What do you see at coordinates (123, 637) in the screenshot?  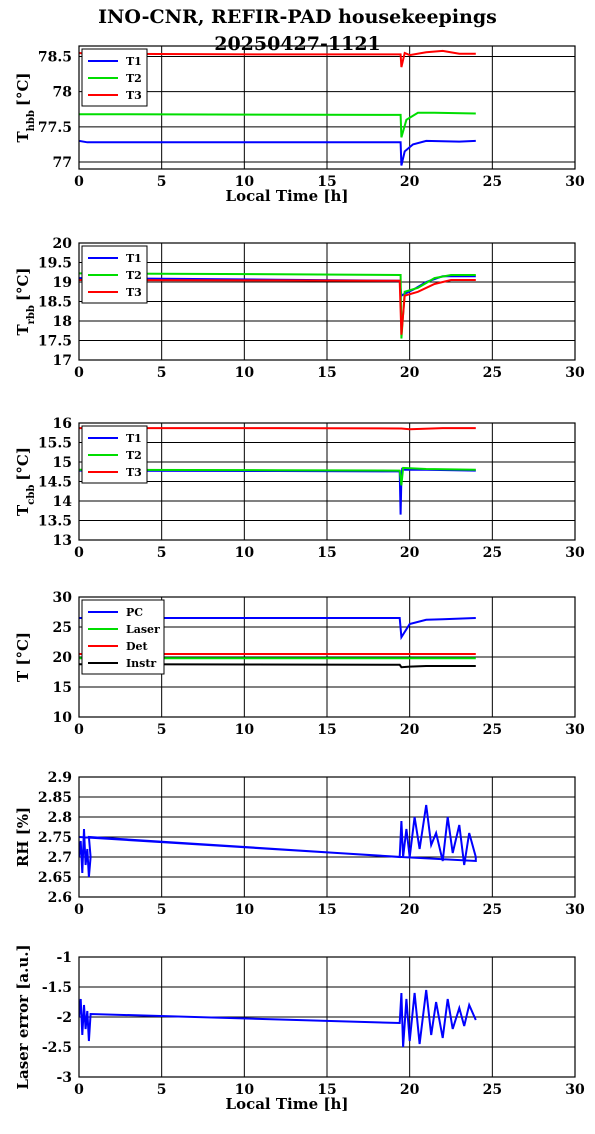 I see `legend: PC Laser Det Instr` at bounding box center [123, 637].